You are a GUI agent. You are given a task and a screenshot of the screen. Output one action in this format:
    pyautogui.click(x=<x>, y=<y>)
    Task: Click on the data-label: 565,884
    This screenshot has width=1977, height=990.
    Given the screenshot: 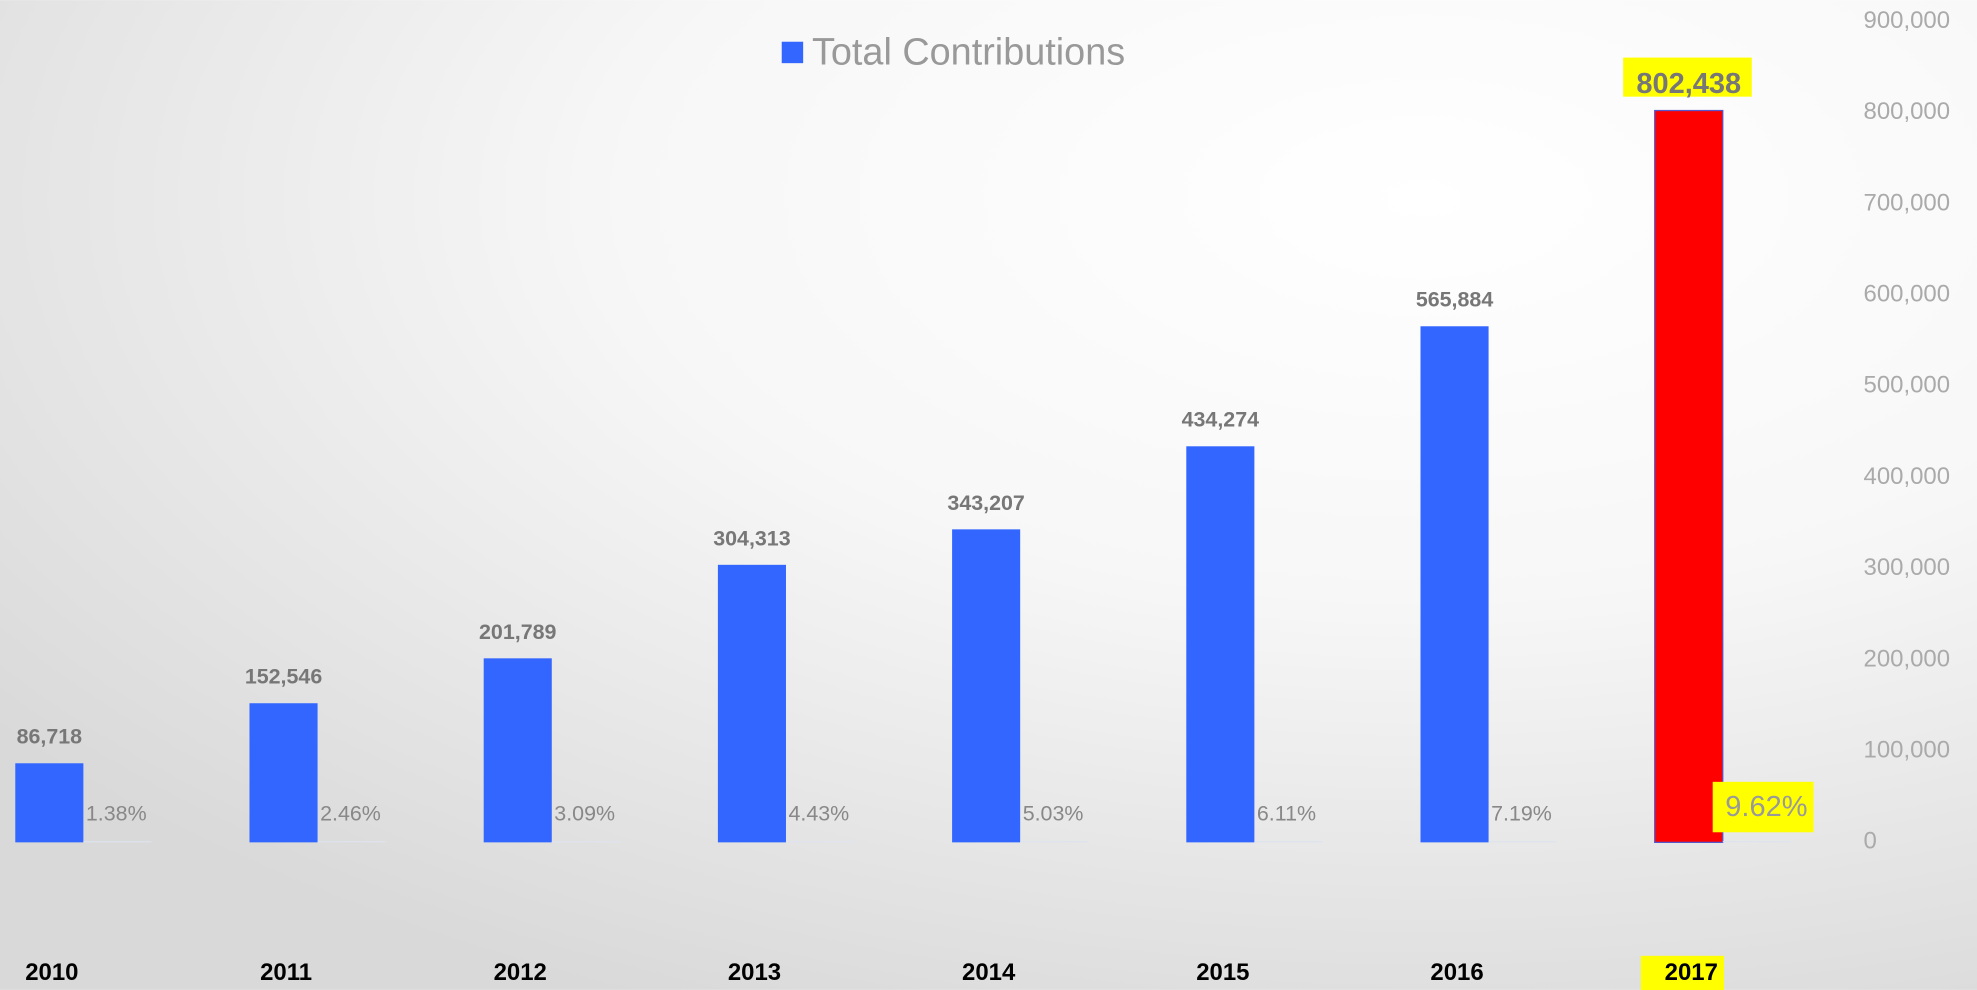 What is the action you would take?
    pyautogui.click(x=1455, y=300)
    